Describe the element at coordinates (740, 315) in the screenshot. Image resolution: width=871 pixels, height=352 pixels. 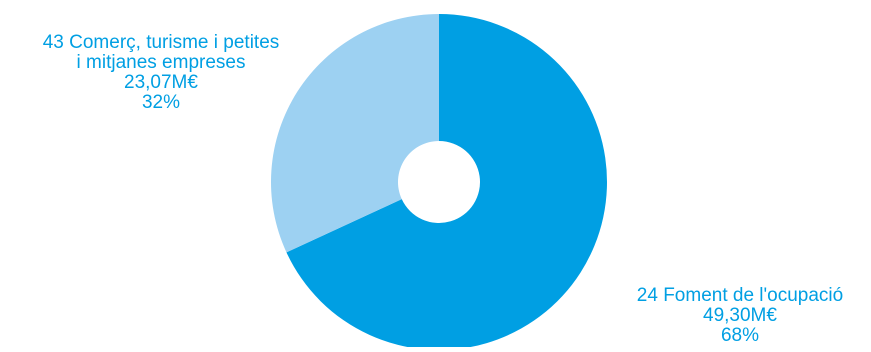
I see `slice-label-amount: 49,30M€` at that location.